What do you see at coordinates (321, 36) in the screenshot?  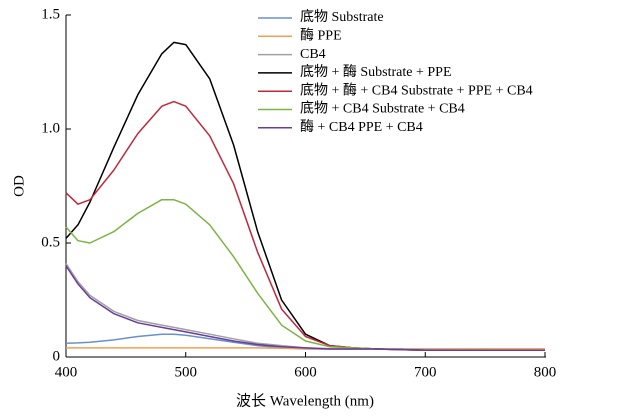 I see `legend-label: 酶 PPE` at bounding box center [321, 36].